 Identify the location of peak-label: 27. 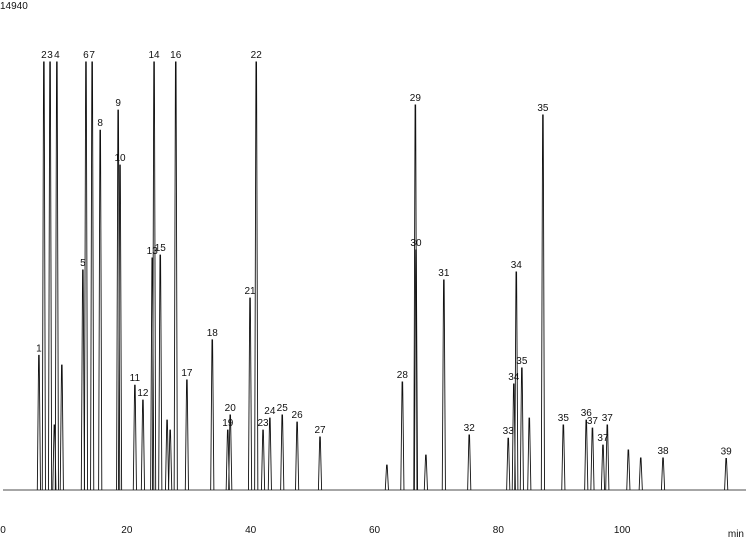
(320, 430).